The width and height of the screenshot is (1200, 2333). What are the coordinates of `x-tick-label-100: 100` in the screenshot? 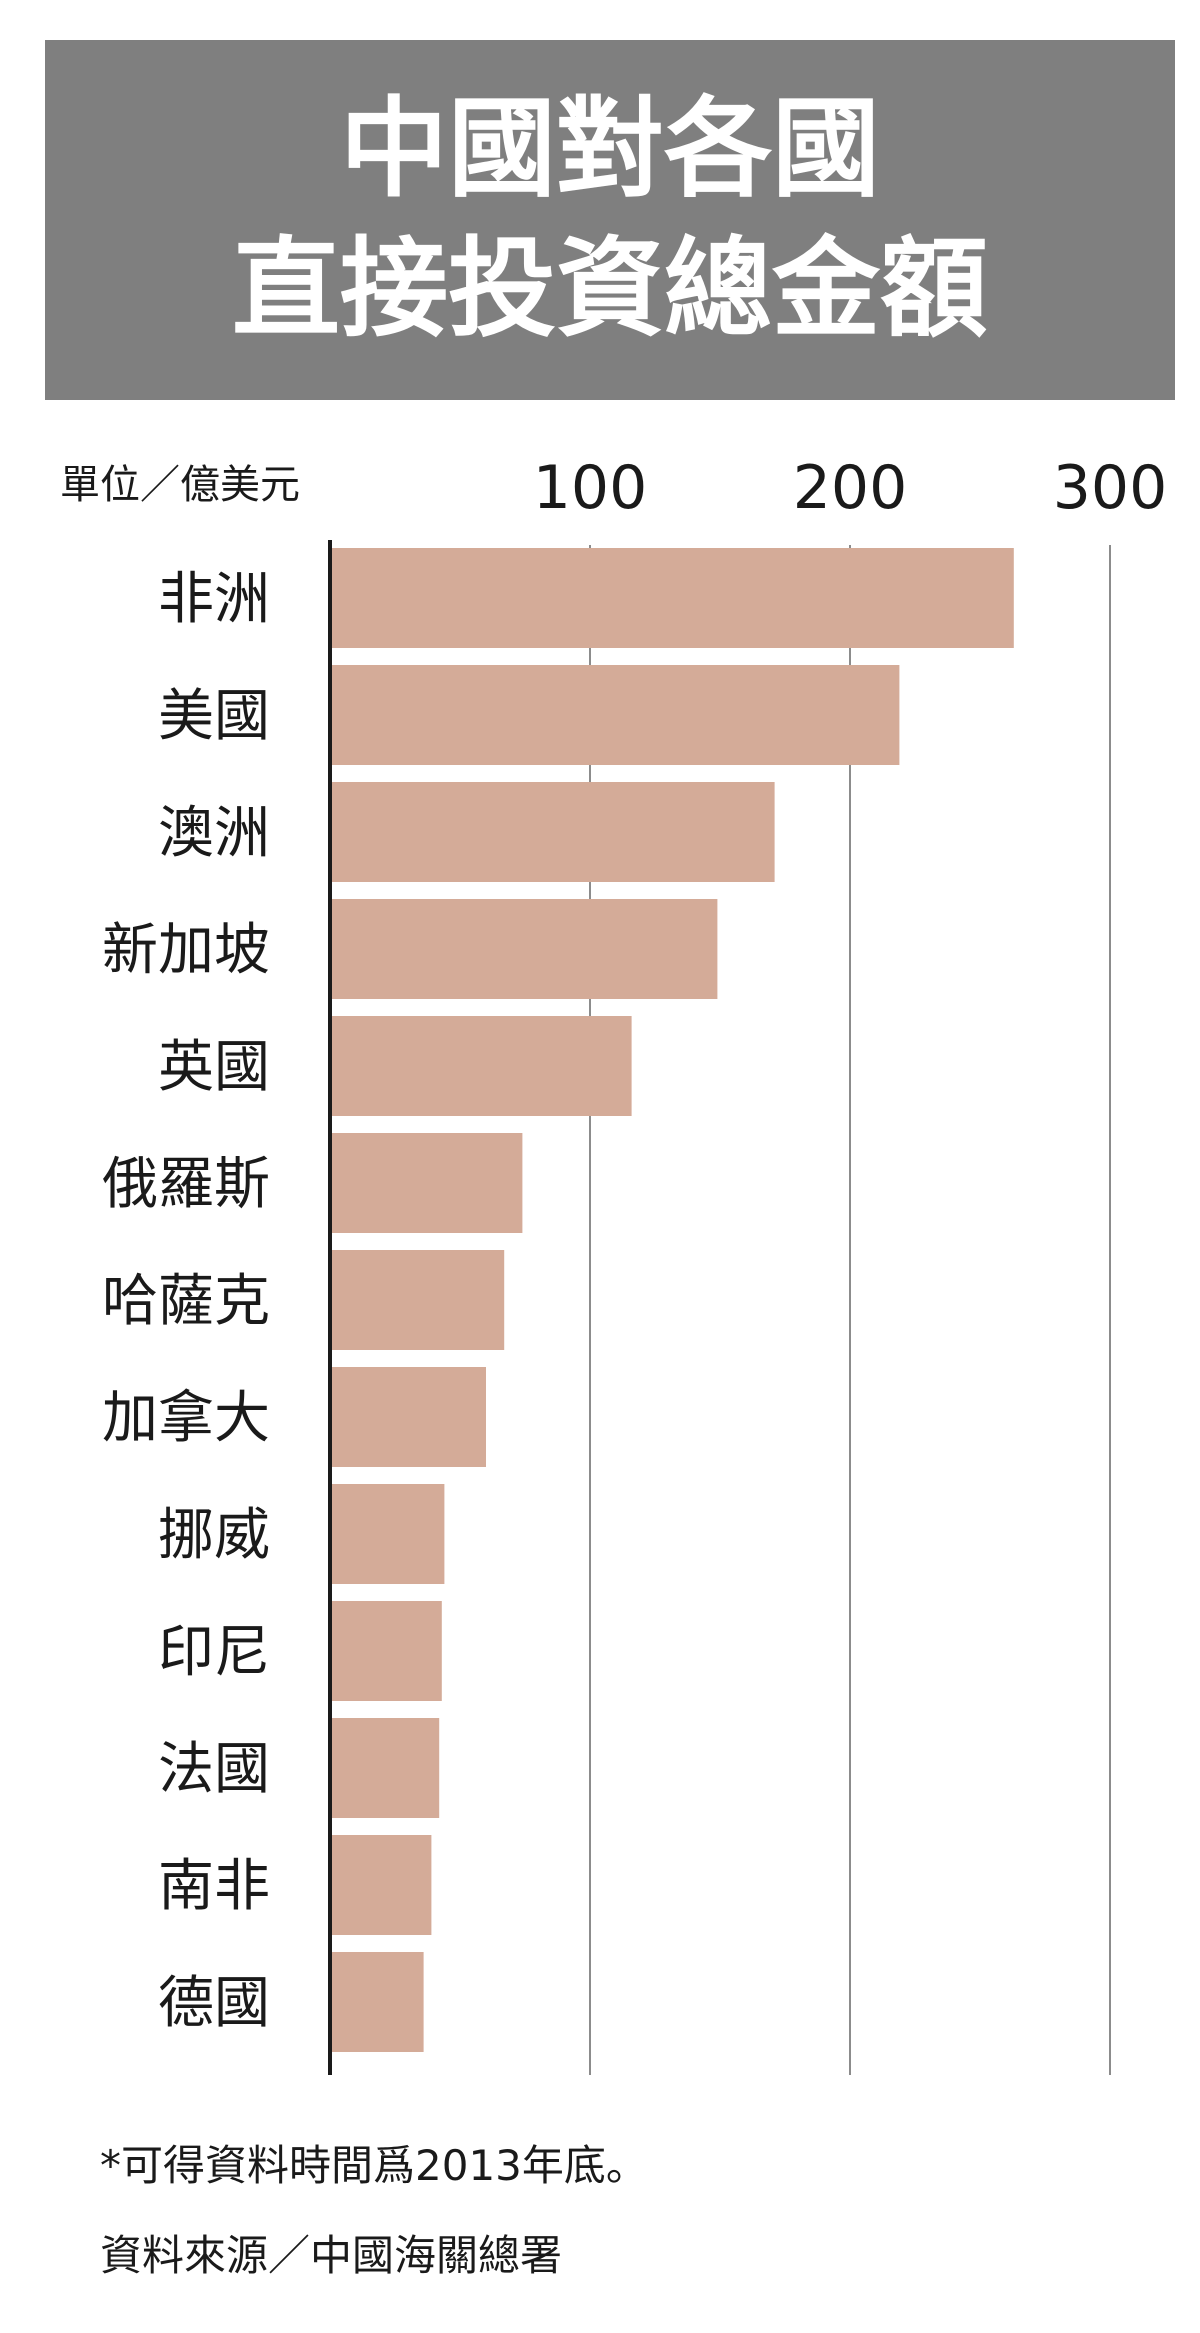 It's located at (590, 488).